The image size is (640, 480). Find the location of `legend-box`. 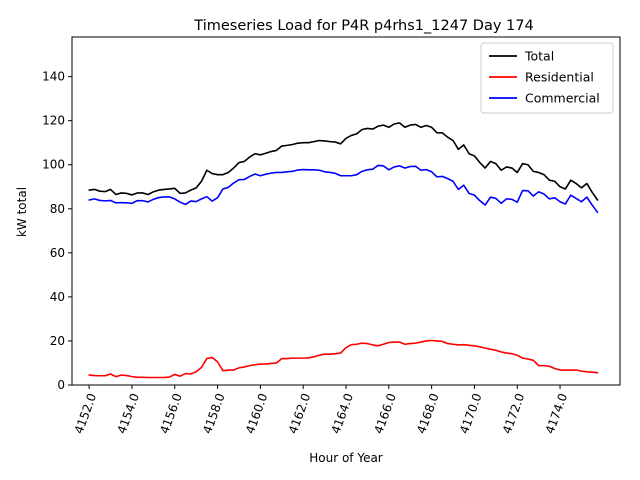

legend-box is located at coordinates (547, 78).